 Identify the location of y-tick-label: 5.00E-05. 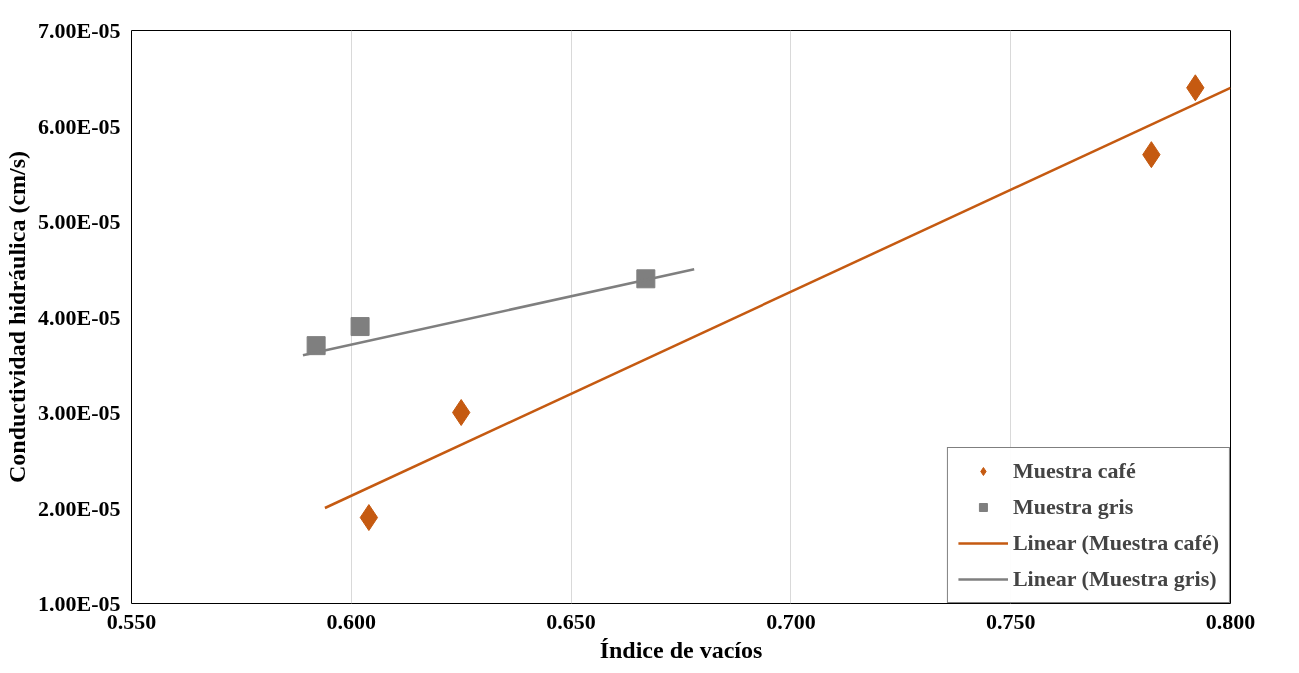
(79, 221).